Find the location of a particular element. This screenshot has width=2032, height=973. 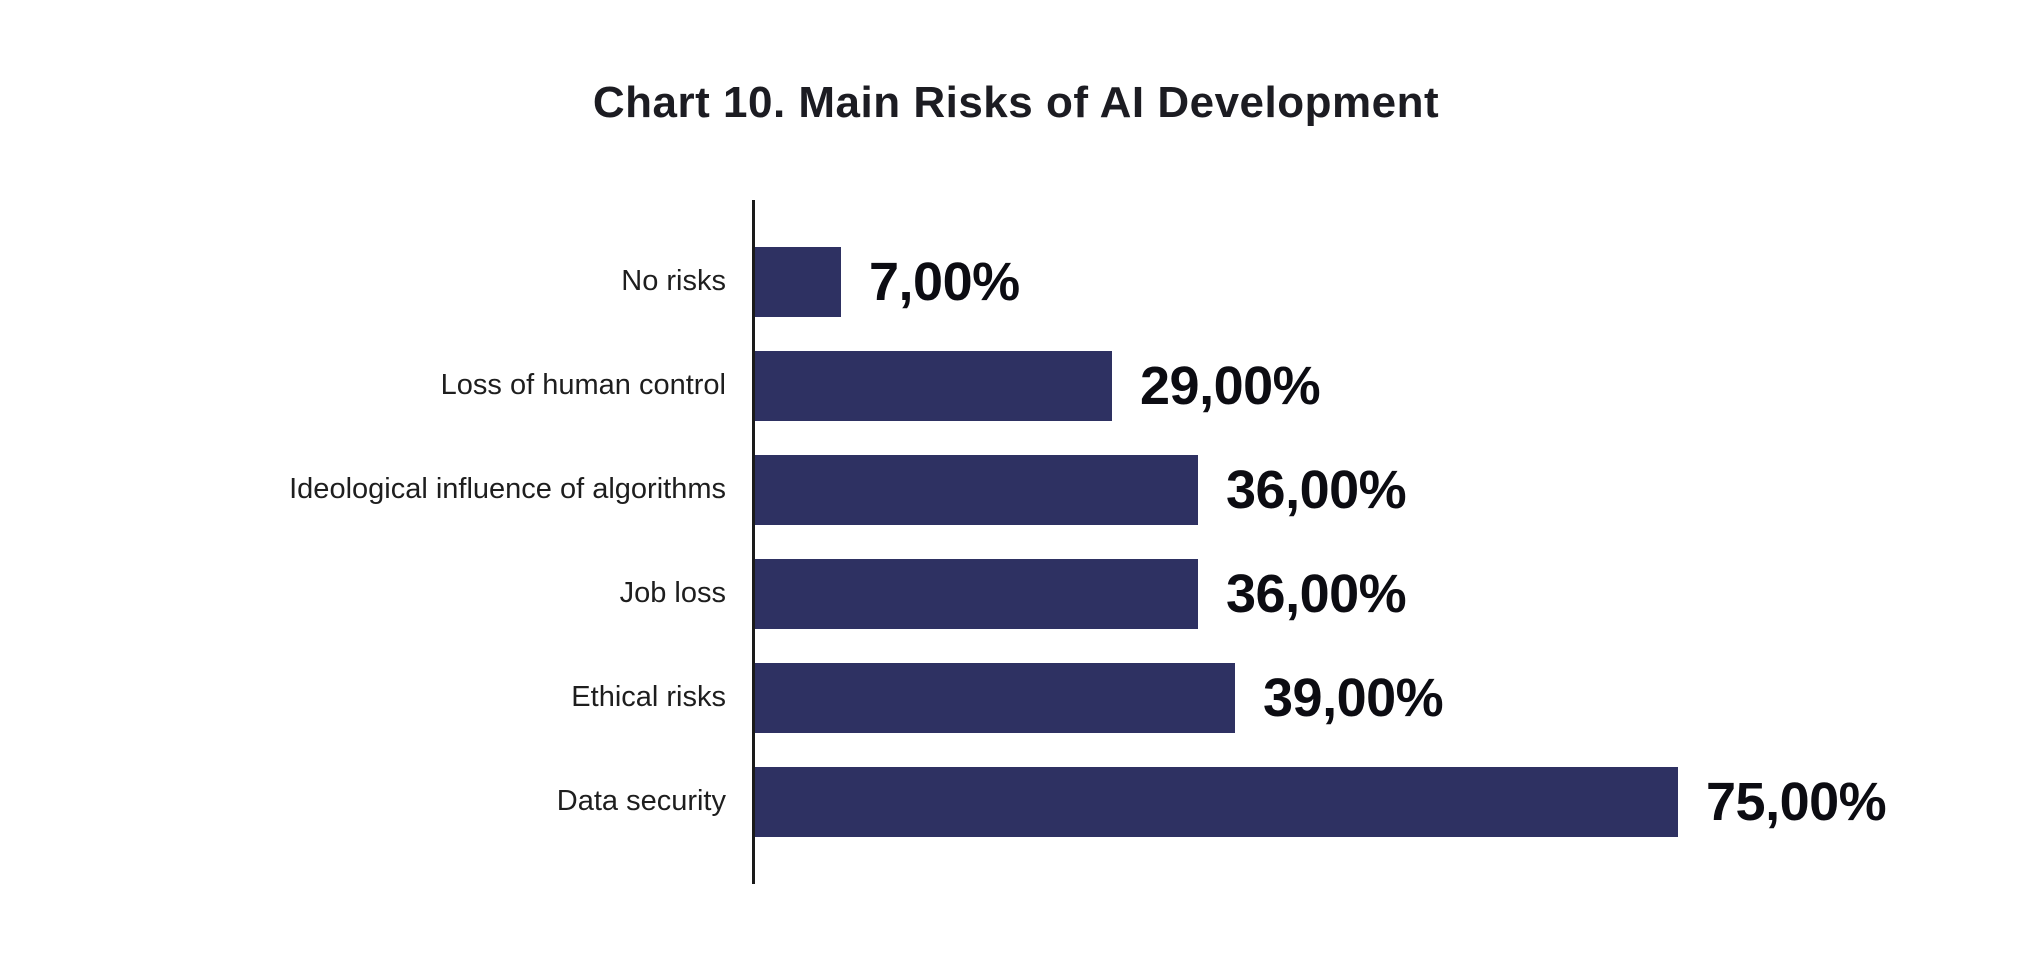

row-plot: 39,00% is located at coordinates (1392, 698).